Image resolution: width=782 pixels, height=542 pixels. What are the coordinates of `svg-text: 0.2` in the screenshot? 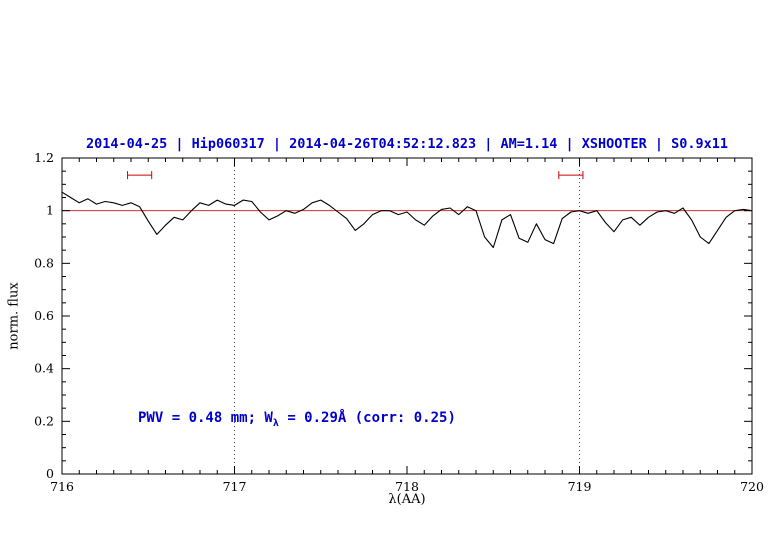 It's located at (44, 420).